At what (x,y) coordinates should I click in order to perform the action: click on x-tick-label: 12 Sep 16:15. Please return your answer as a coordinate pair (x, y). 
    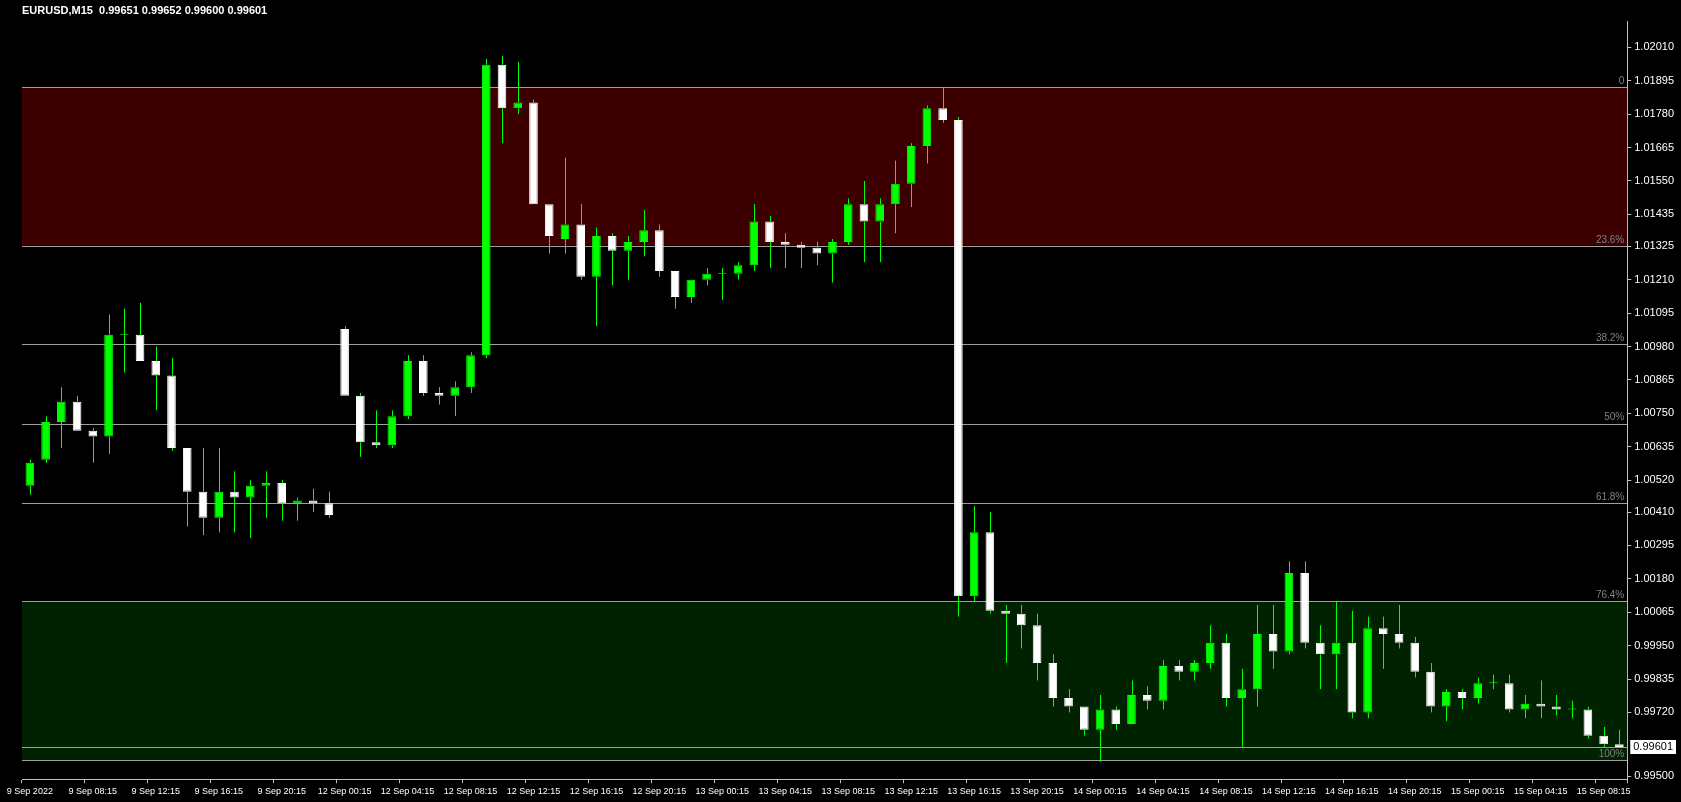
    Looking at the image, I should click on (596, 791).